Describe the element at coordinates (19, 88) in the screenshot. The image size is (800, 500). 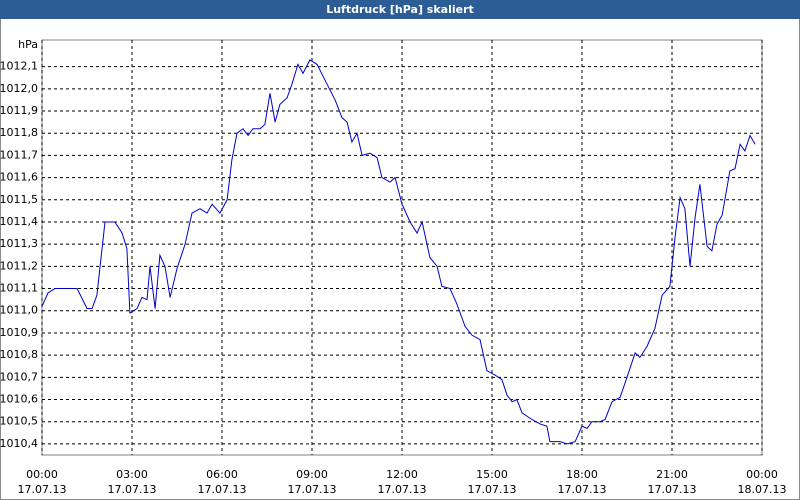
I see `y-tick-label: 1012,0` at that location.